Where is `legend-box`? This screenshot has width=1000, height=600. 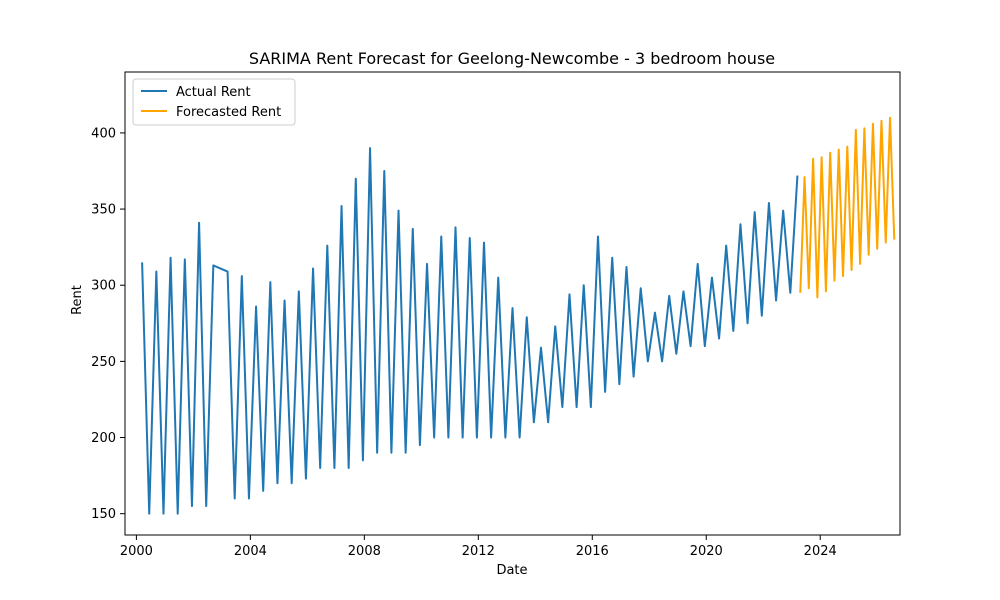 legend-box is located at coordinates (214, 102).